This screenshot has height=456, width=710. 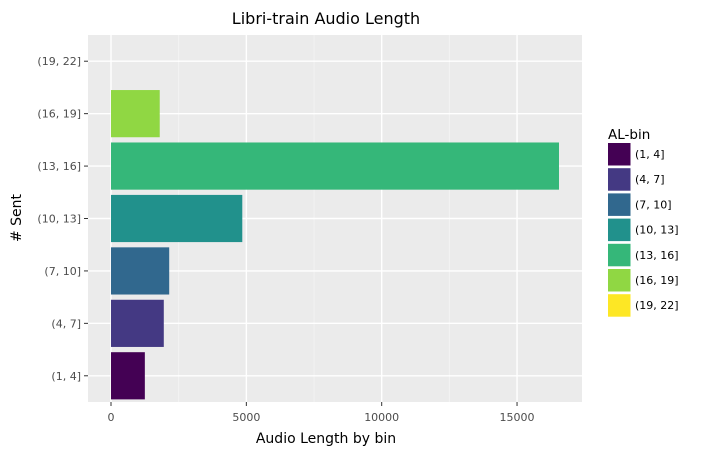 What do you see at coordinates (657, 255) in the screenshot?
I see `legend-label: (13, 16]` at bounding box center [657, 255].